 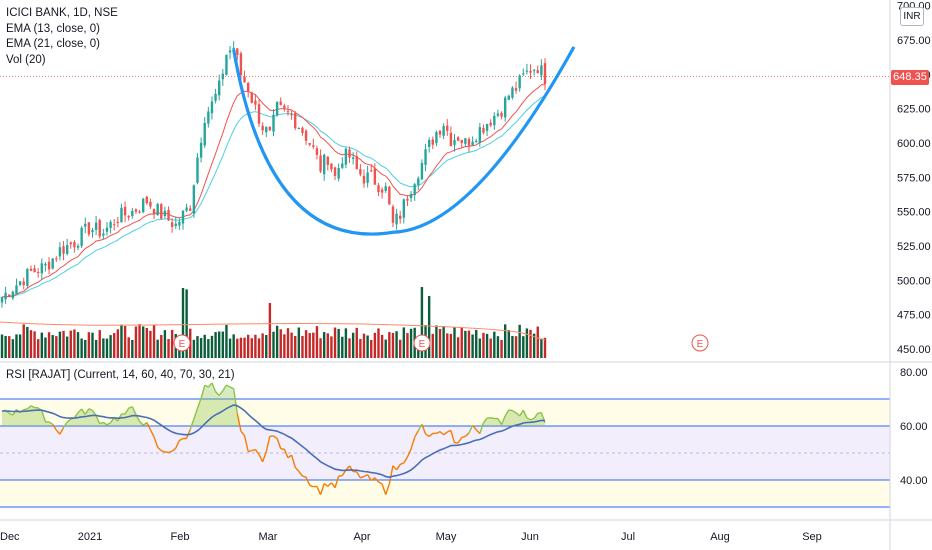 What do you see at coordinates (914, 350) in the screenshot?
I see `price-tick-label: 450.00` at bounding box center [914, 350].